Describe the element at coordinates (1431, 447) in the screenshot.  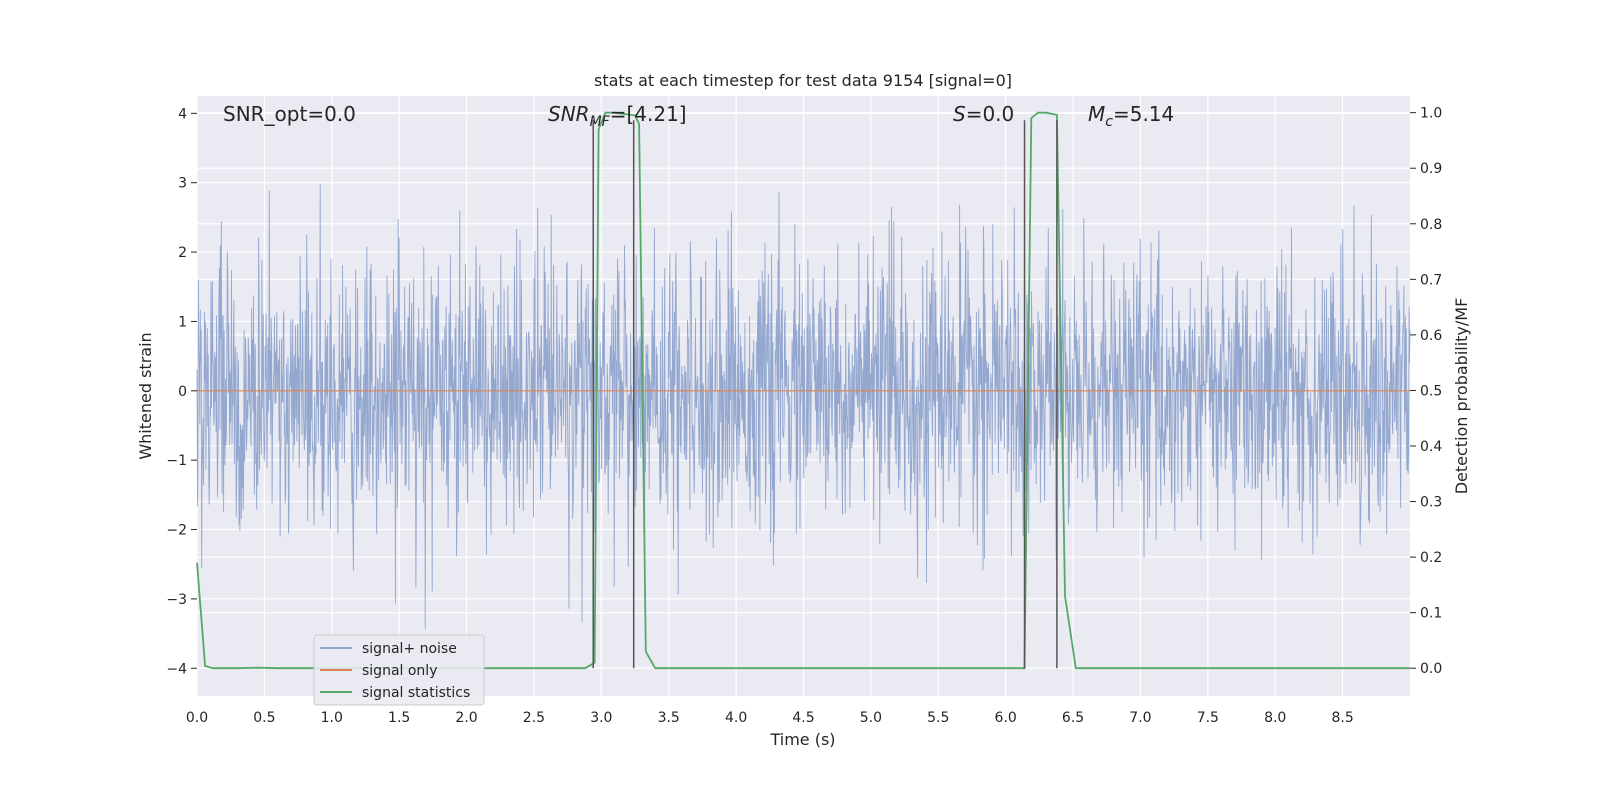
I see `y-right-tick-4: 0.4` at that location.